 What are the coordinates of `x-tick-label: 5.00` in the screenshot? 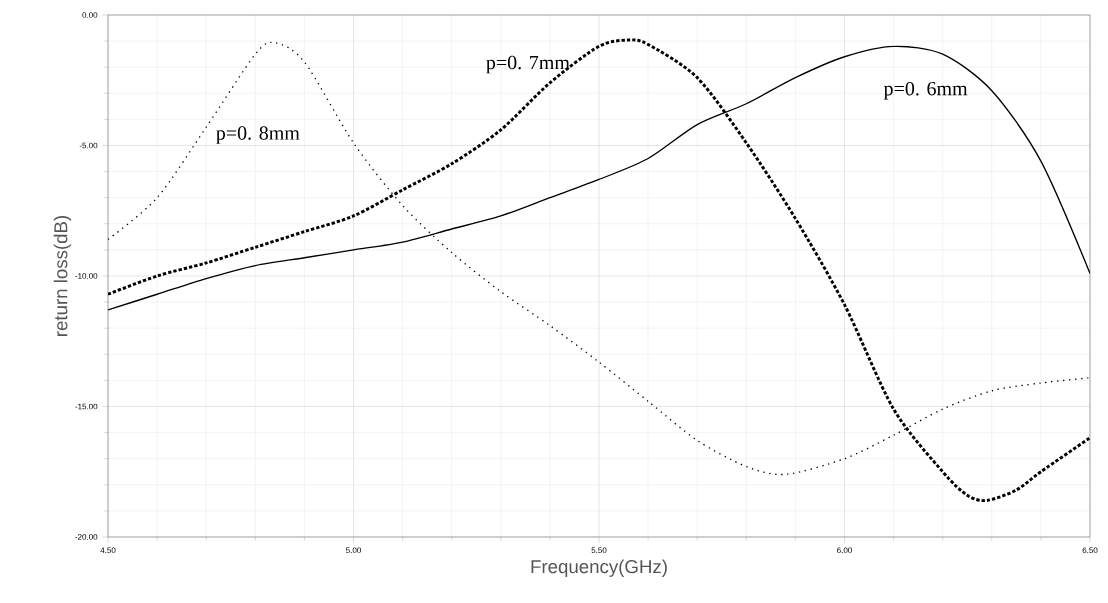 It's located at (353, 550).